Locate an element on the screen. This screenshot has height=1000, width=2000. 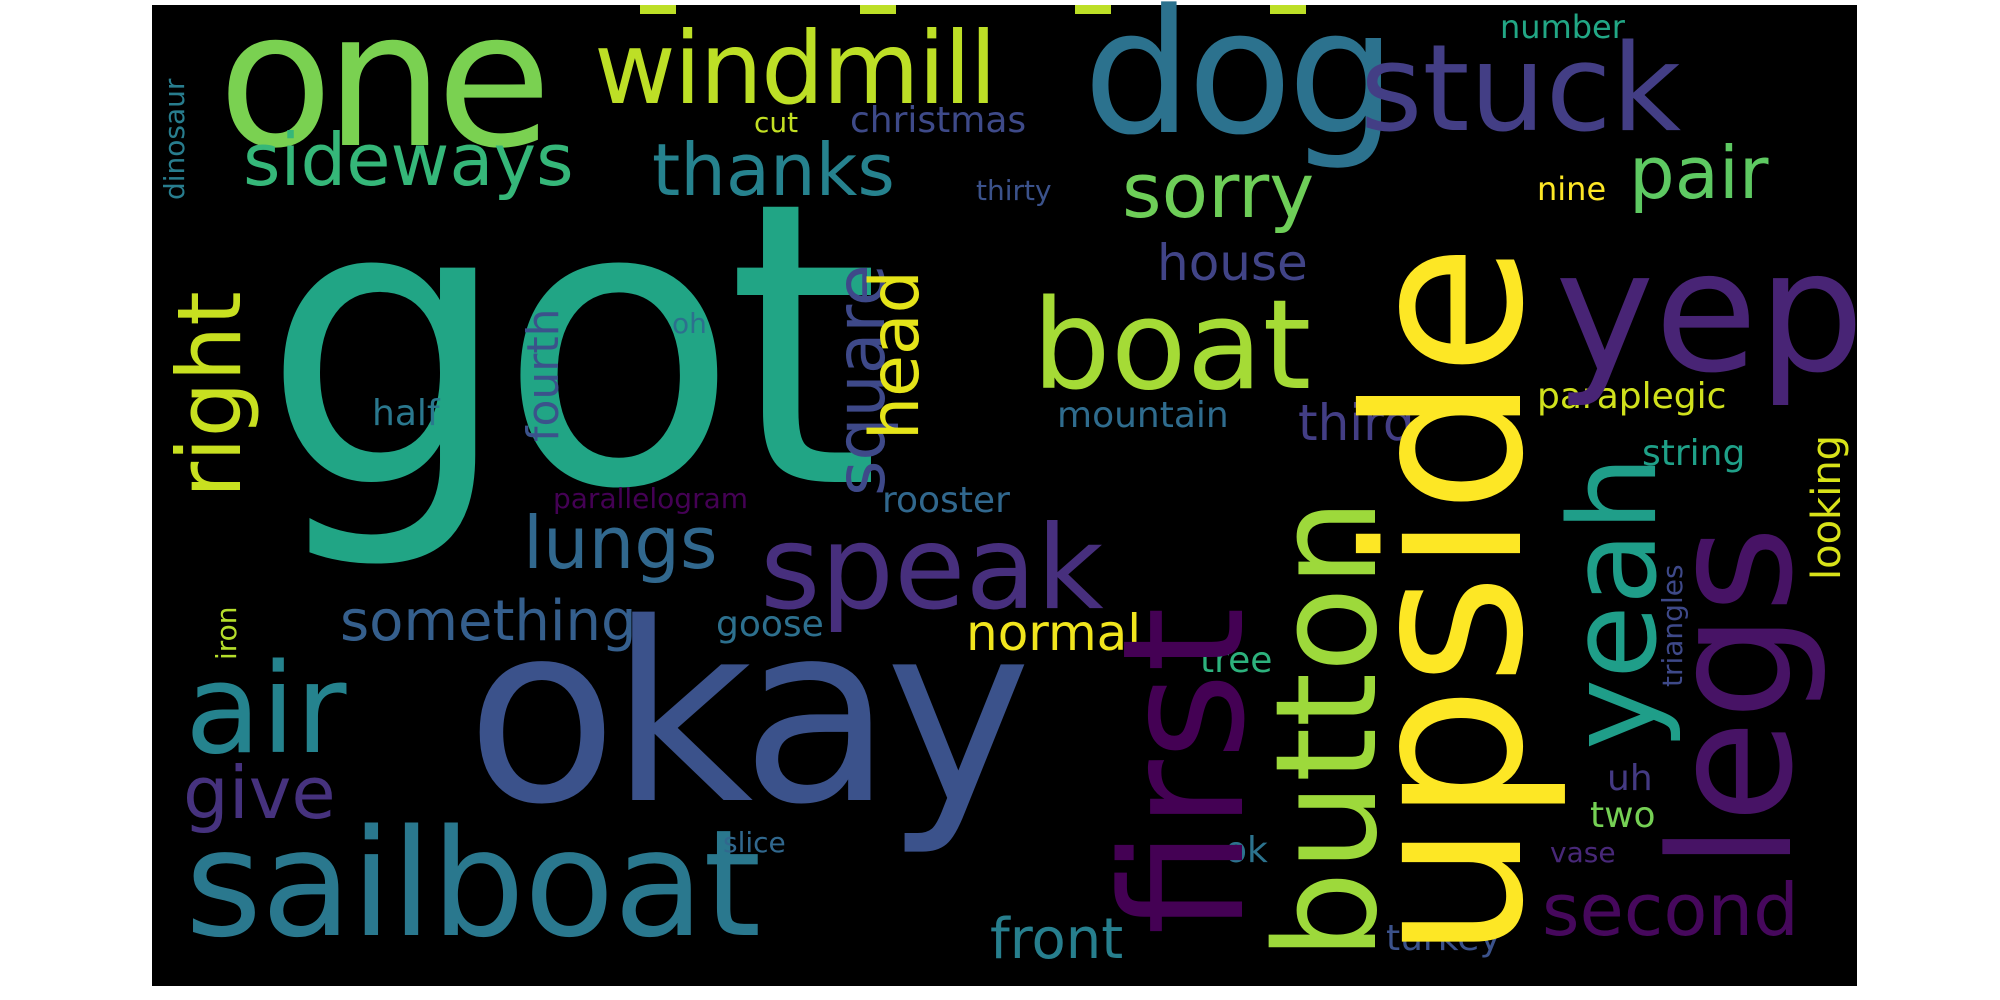
word-third: third is located at coordinates (1356, 423).